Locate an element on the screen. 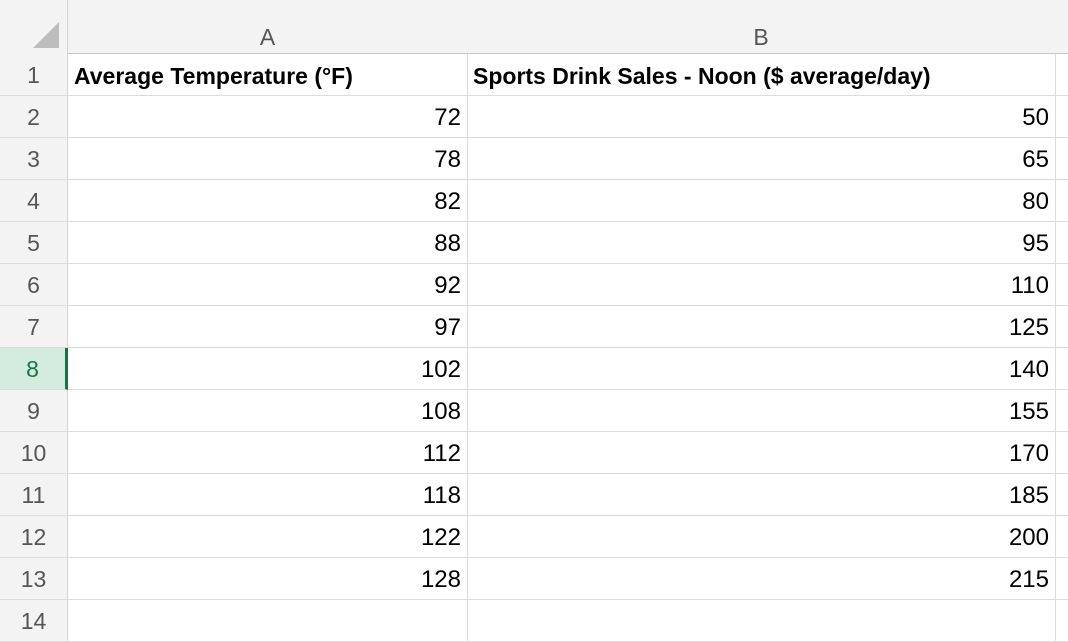 This screenshot has height=642, width=1068. cell-b10: 170 is located at coordinates (761, 453).